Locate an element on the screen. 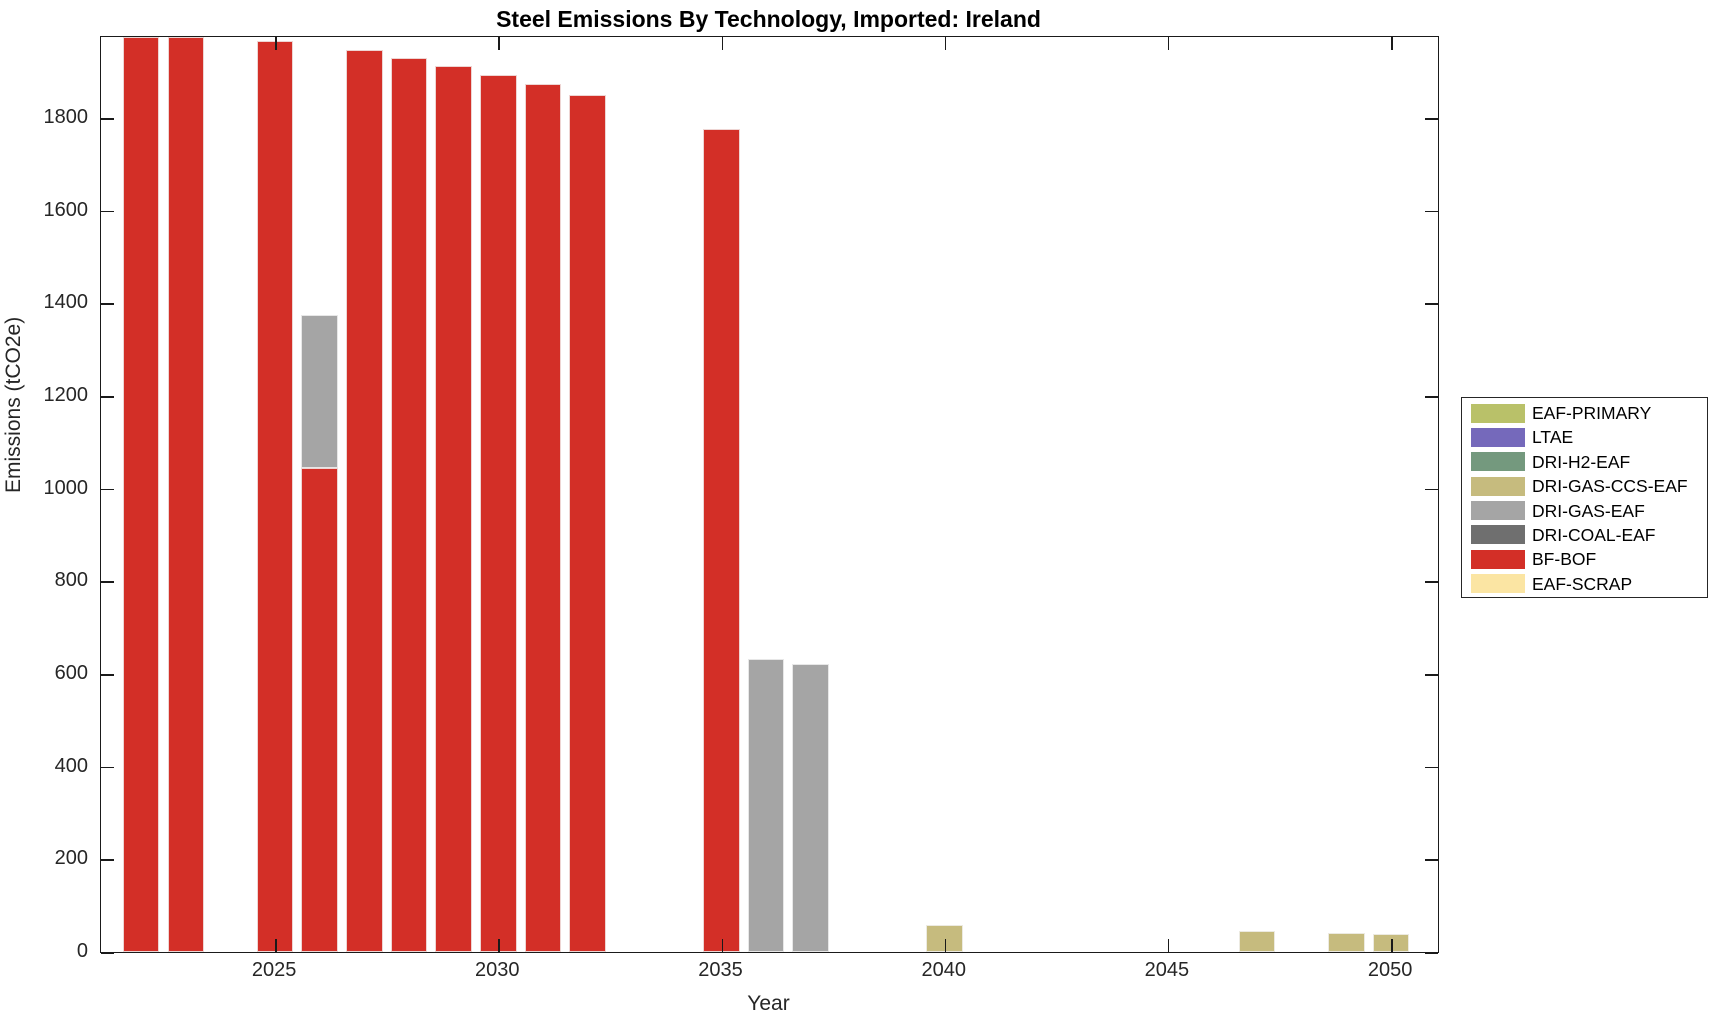 The width and height of the screenshot is (1714, 1021). legend-label: DRI-GAS-EAF is located at coordinates (1588, 510).